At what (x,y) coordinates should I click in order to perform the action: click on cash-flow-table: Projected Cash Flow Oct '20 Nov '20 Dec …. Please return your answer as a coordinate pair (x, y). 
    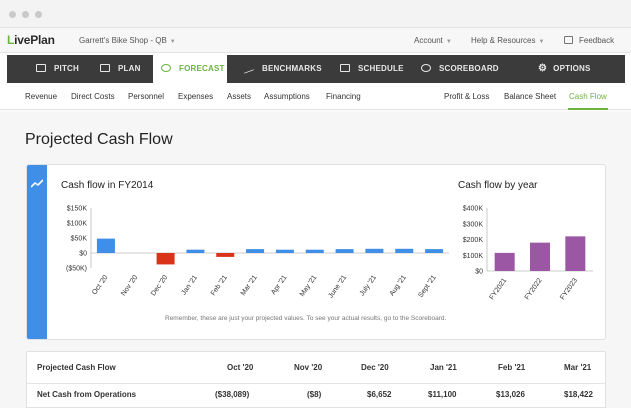
    Looking at the image, I should click on (316, 379).